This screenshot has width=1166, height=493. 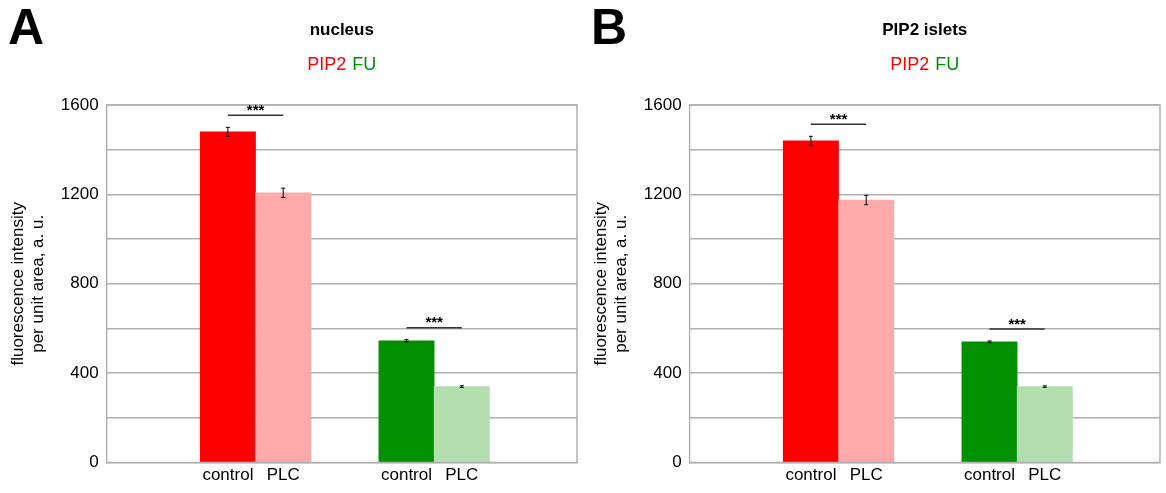 What do you see at coordinates (26, 27) in the screenshot?
I see `text: A` at bounding box center [26, 27].